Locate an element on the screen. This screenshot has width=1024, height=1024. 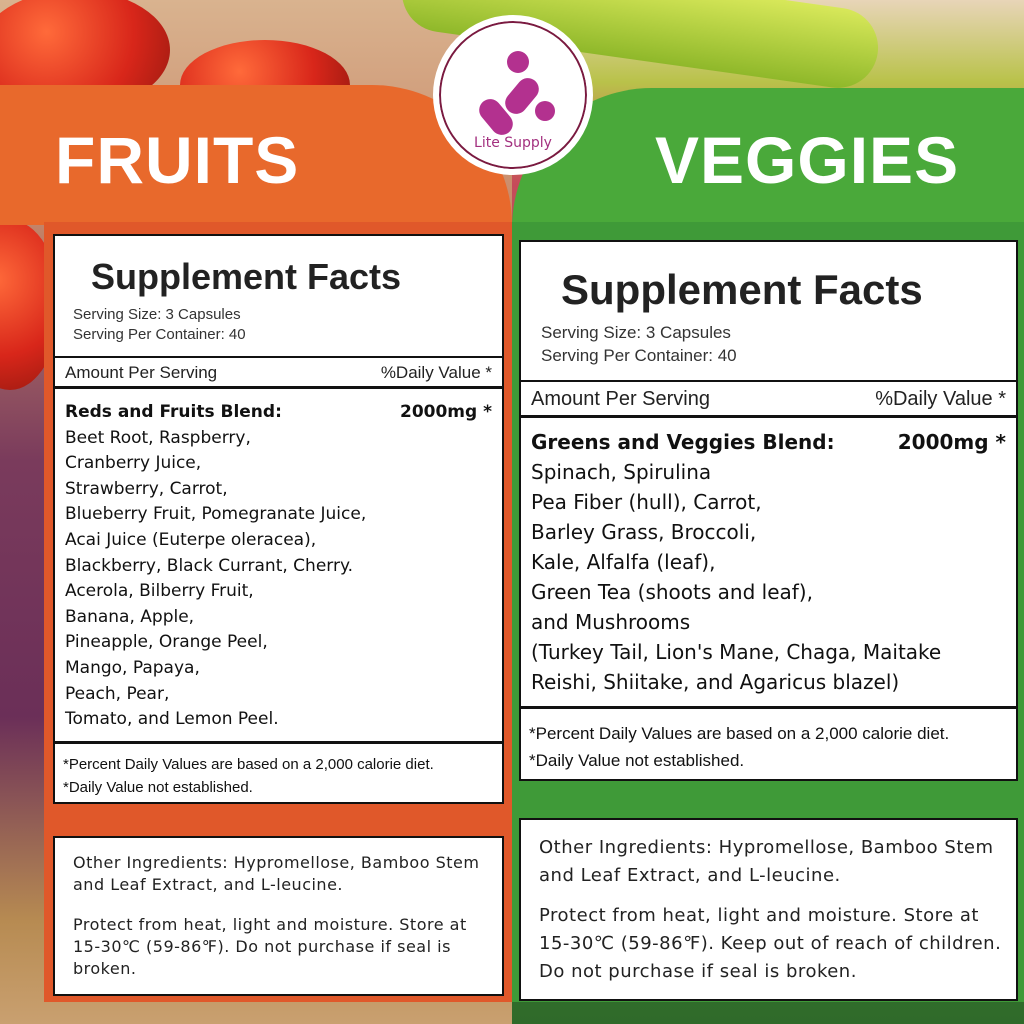
ingredient-line: Green Tea (shoots and leaf), is located at coordinates (672, 592).